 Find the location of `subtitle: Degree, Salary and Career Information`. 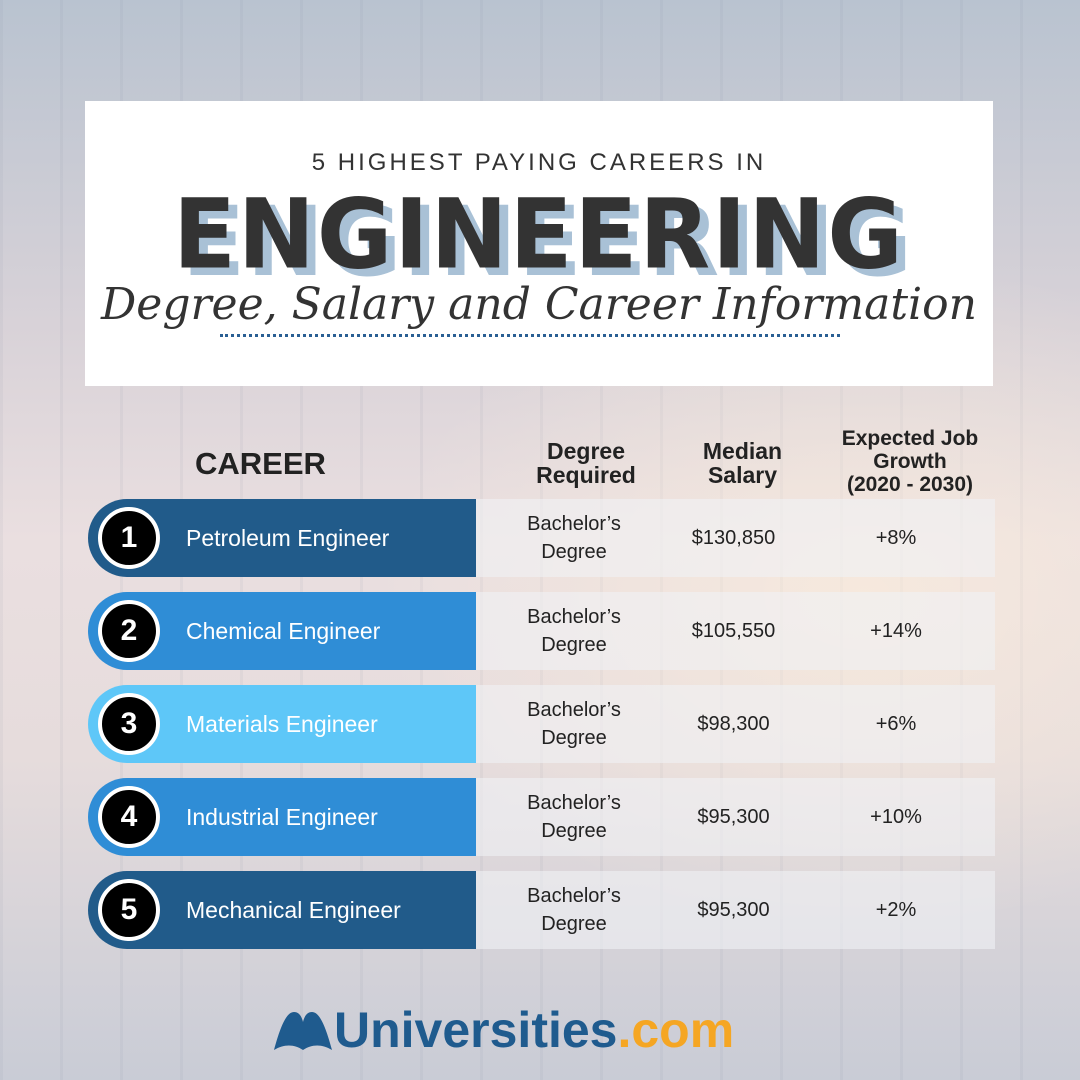

subtitle: Degree, Salary and Career Information is located at coordinates (539, 304).